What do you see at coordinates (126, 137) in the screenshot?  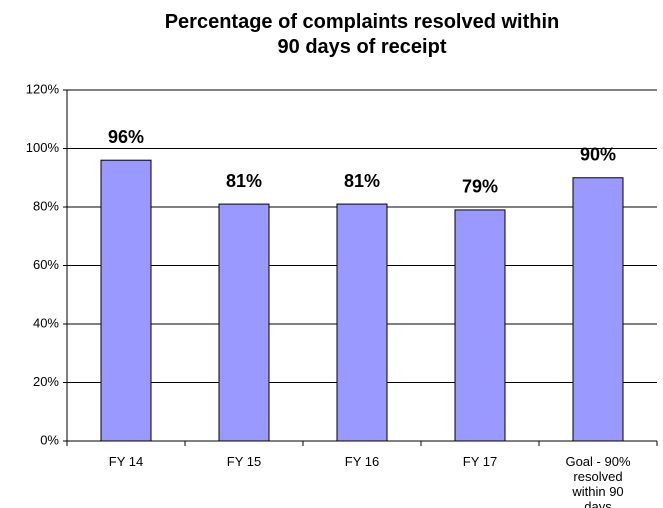 I see `value-label: 96%` at bounding box center [126, 137].